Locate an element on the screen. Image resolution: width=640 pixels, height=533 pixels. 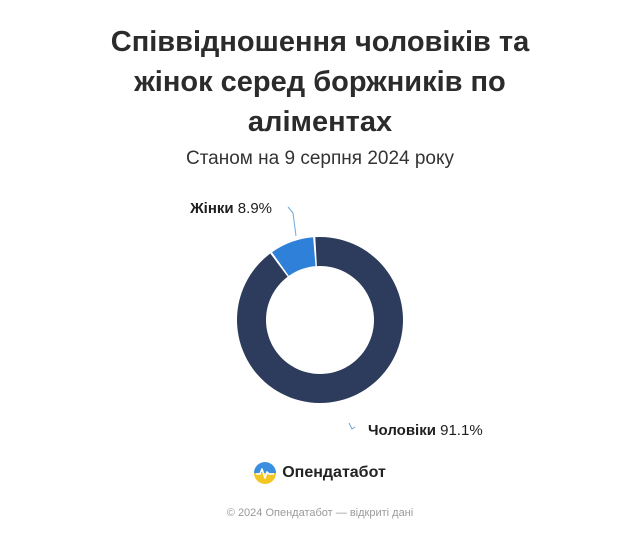
chart-title-line-3: аліментах is located at coordinates (320, 122).